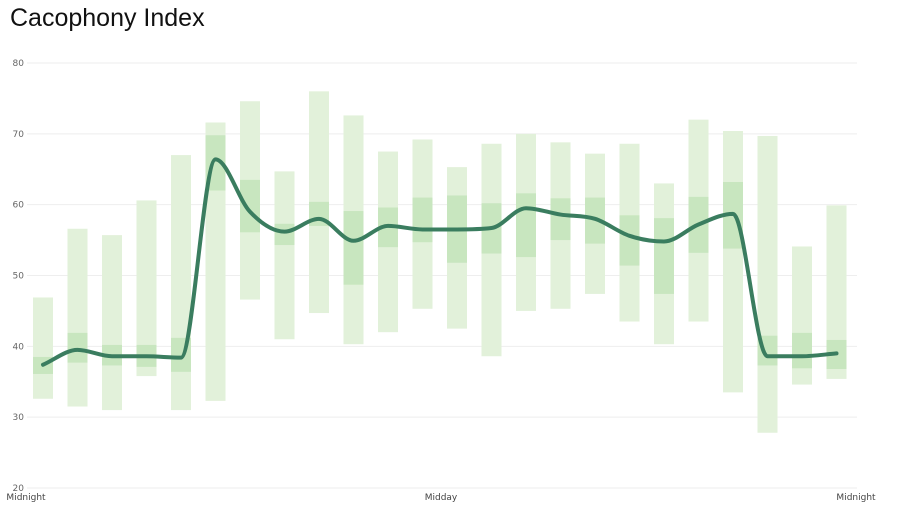 The image size is (910, 525). What do you see at coordinates (19, 64) in the screenshot?
I see `y-tick-label: 80` at bounding box center [19, 64].